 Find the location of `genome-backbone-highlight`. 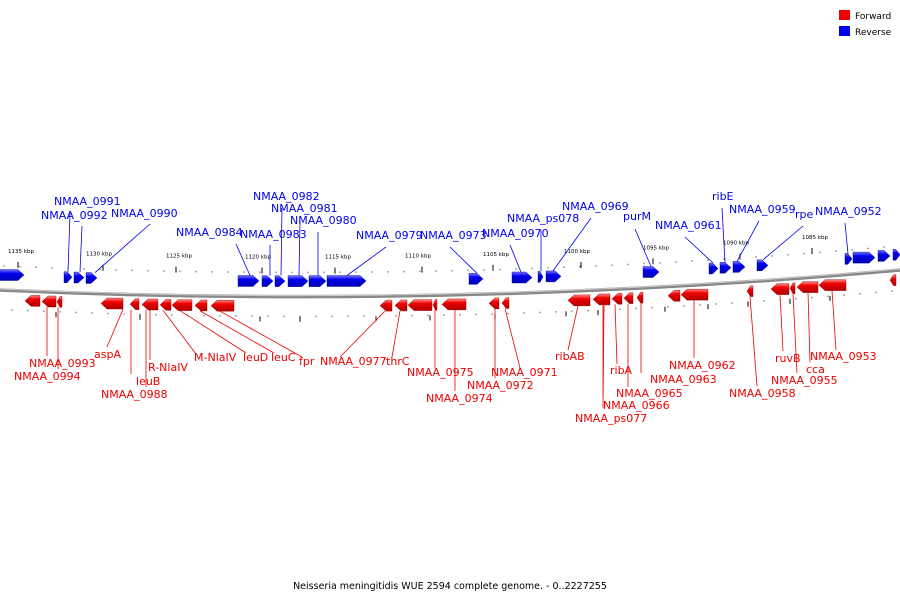

genome-backbone-highlight is located at coordinates (450, 282).